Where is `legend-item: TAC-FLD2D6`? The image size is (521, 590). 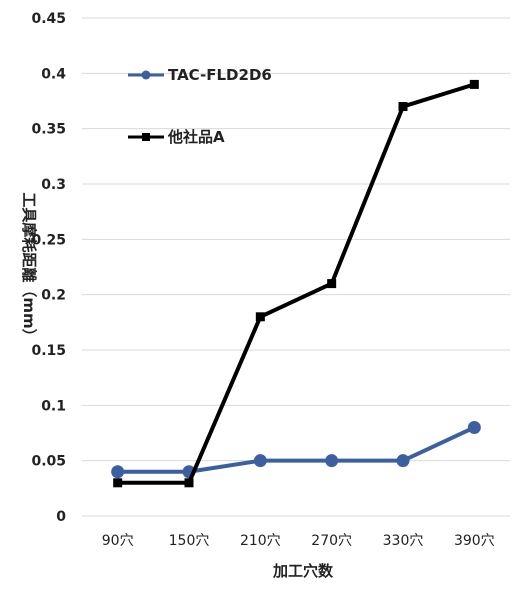 legend-item: TAC-FLD2D6 is located at coordinates (200, 75).